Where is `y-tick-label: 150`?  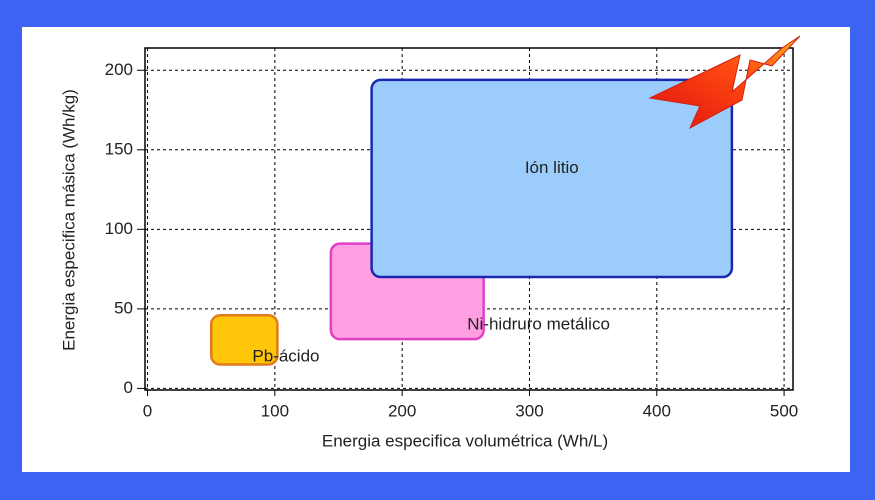
y-tick-label: 150 is located at coordinates (119, 148).